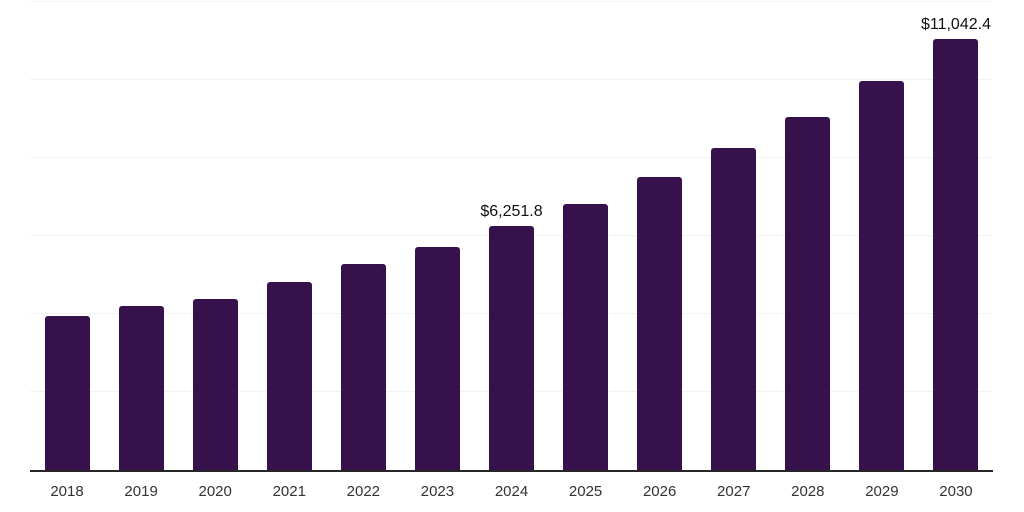 Image resolution: width=1024 pixels, height=512 pixels. Describe the element at coordinates (215, 236) in the screenshot. I see `bar-slot-2020` at that location.